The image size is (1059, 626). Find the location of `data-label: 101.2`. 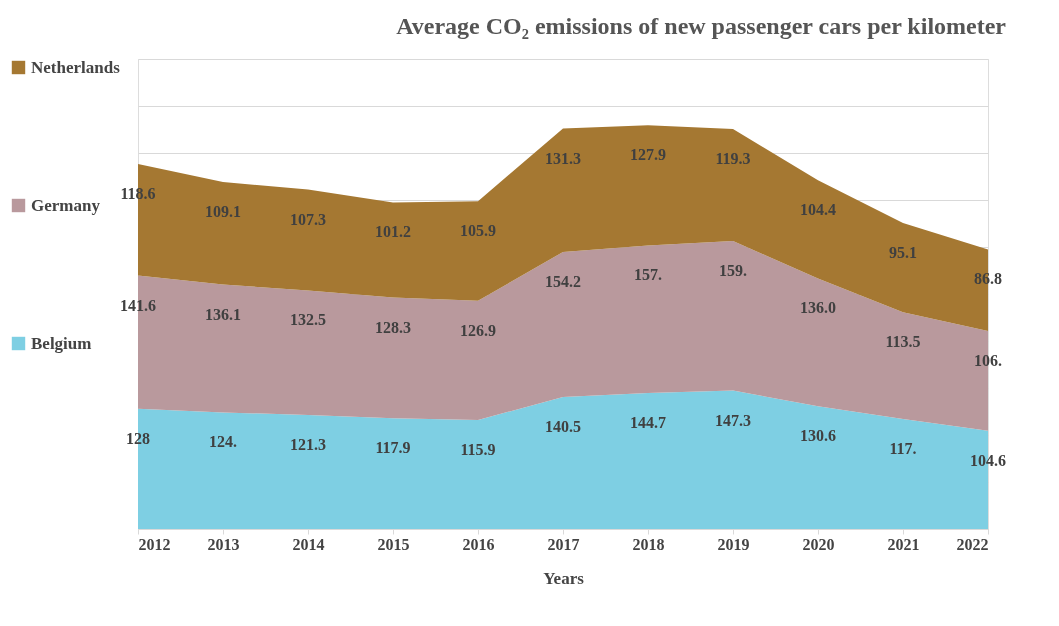

data-label: 101.2 is located at coordinates (393, 232).